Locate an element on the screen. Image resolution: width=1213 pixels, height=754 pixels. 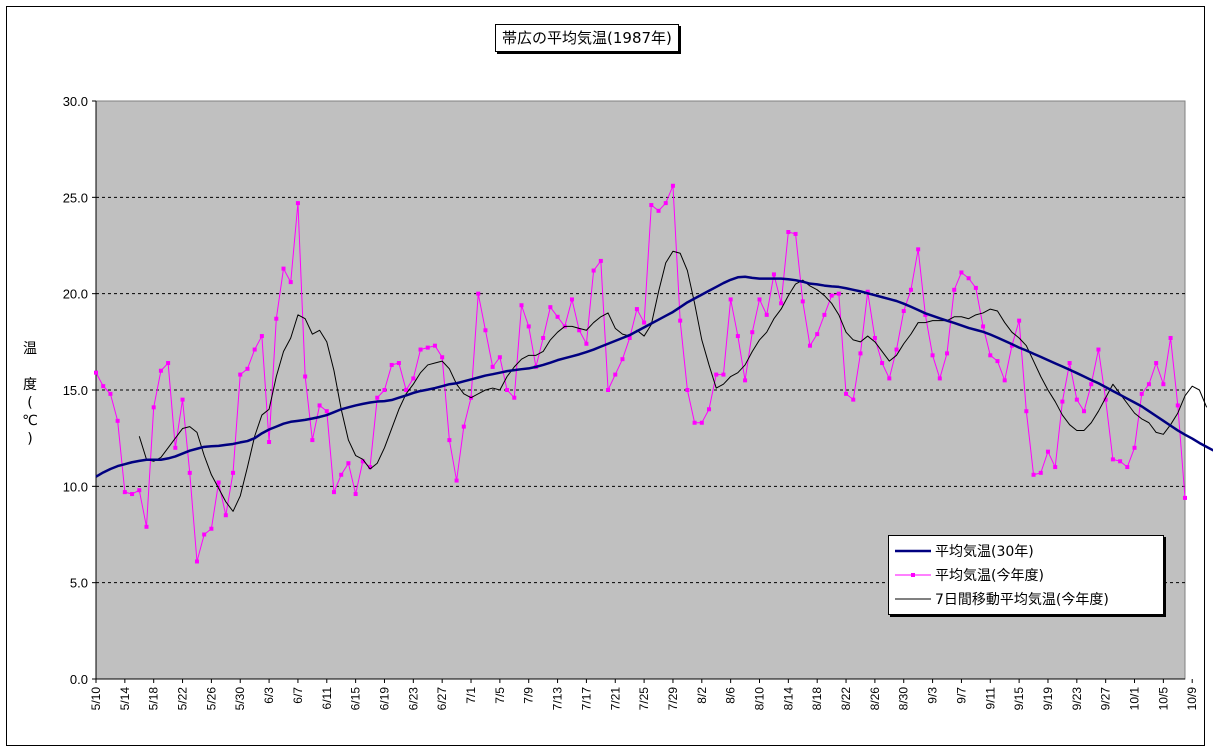
x-tick-label: 5/22 is located at coordinates (183, 699).